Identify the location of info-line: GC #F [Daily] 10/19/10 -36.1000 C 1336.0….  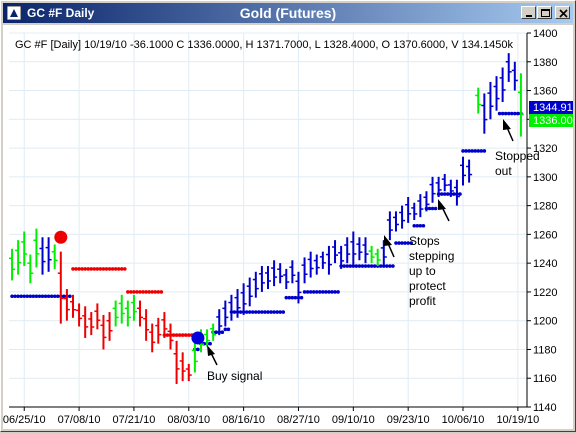
(264, 45).